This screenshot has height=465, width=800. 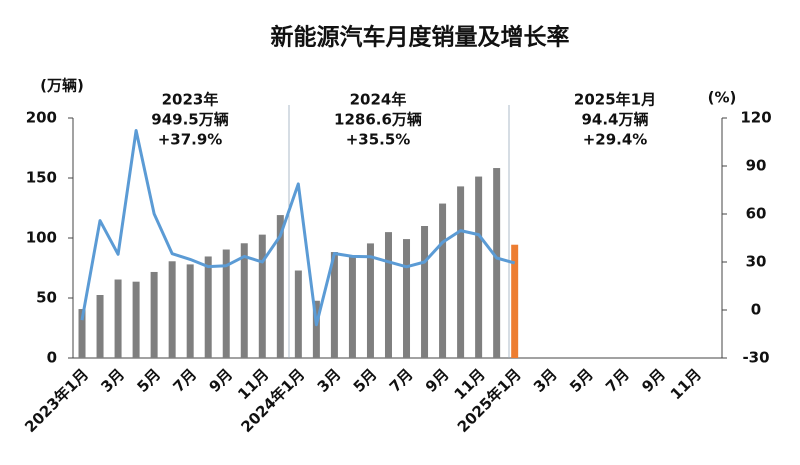 I want to click on annotation: 2023年, so click(x=190, y=100).